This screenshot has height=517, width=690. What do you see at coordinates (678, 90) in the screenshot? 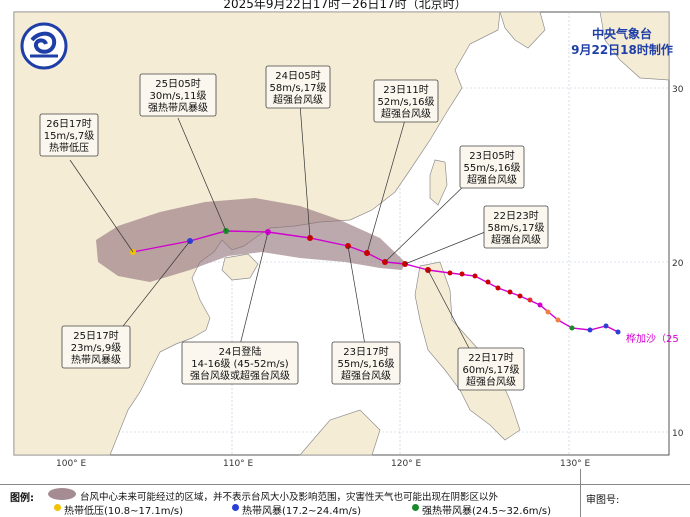
I see `lat-tick-30: 30` at bounding box center [678, 90].